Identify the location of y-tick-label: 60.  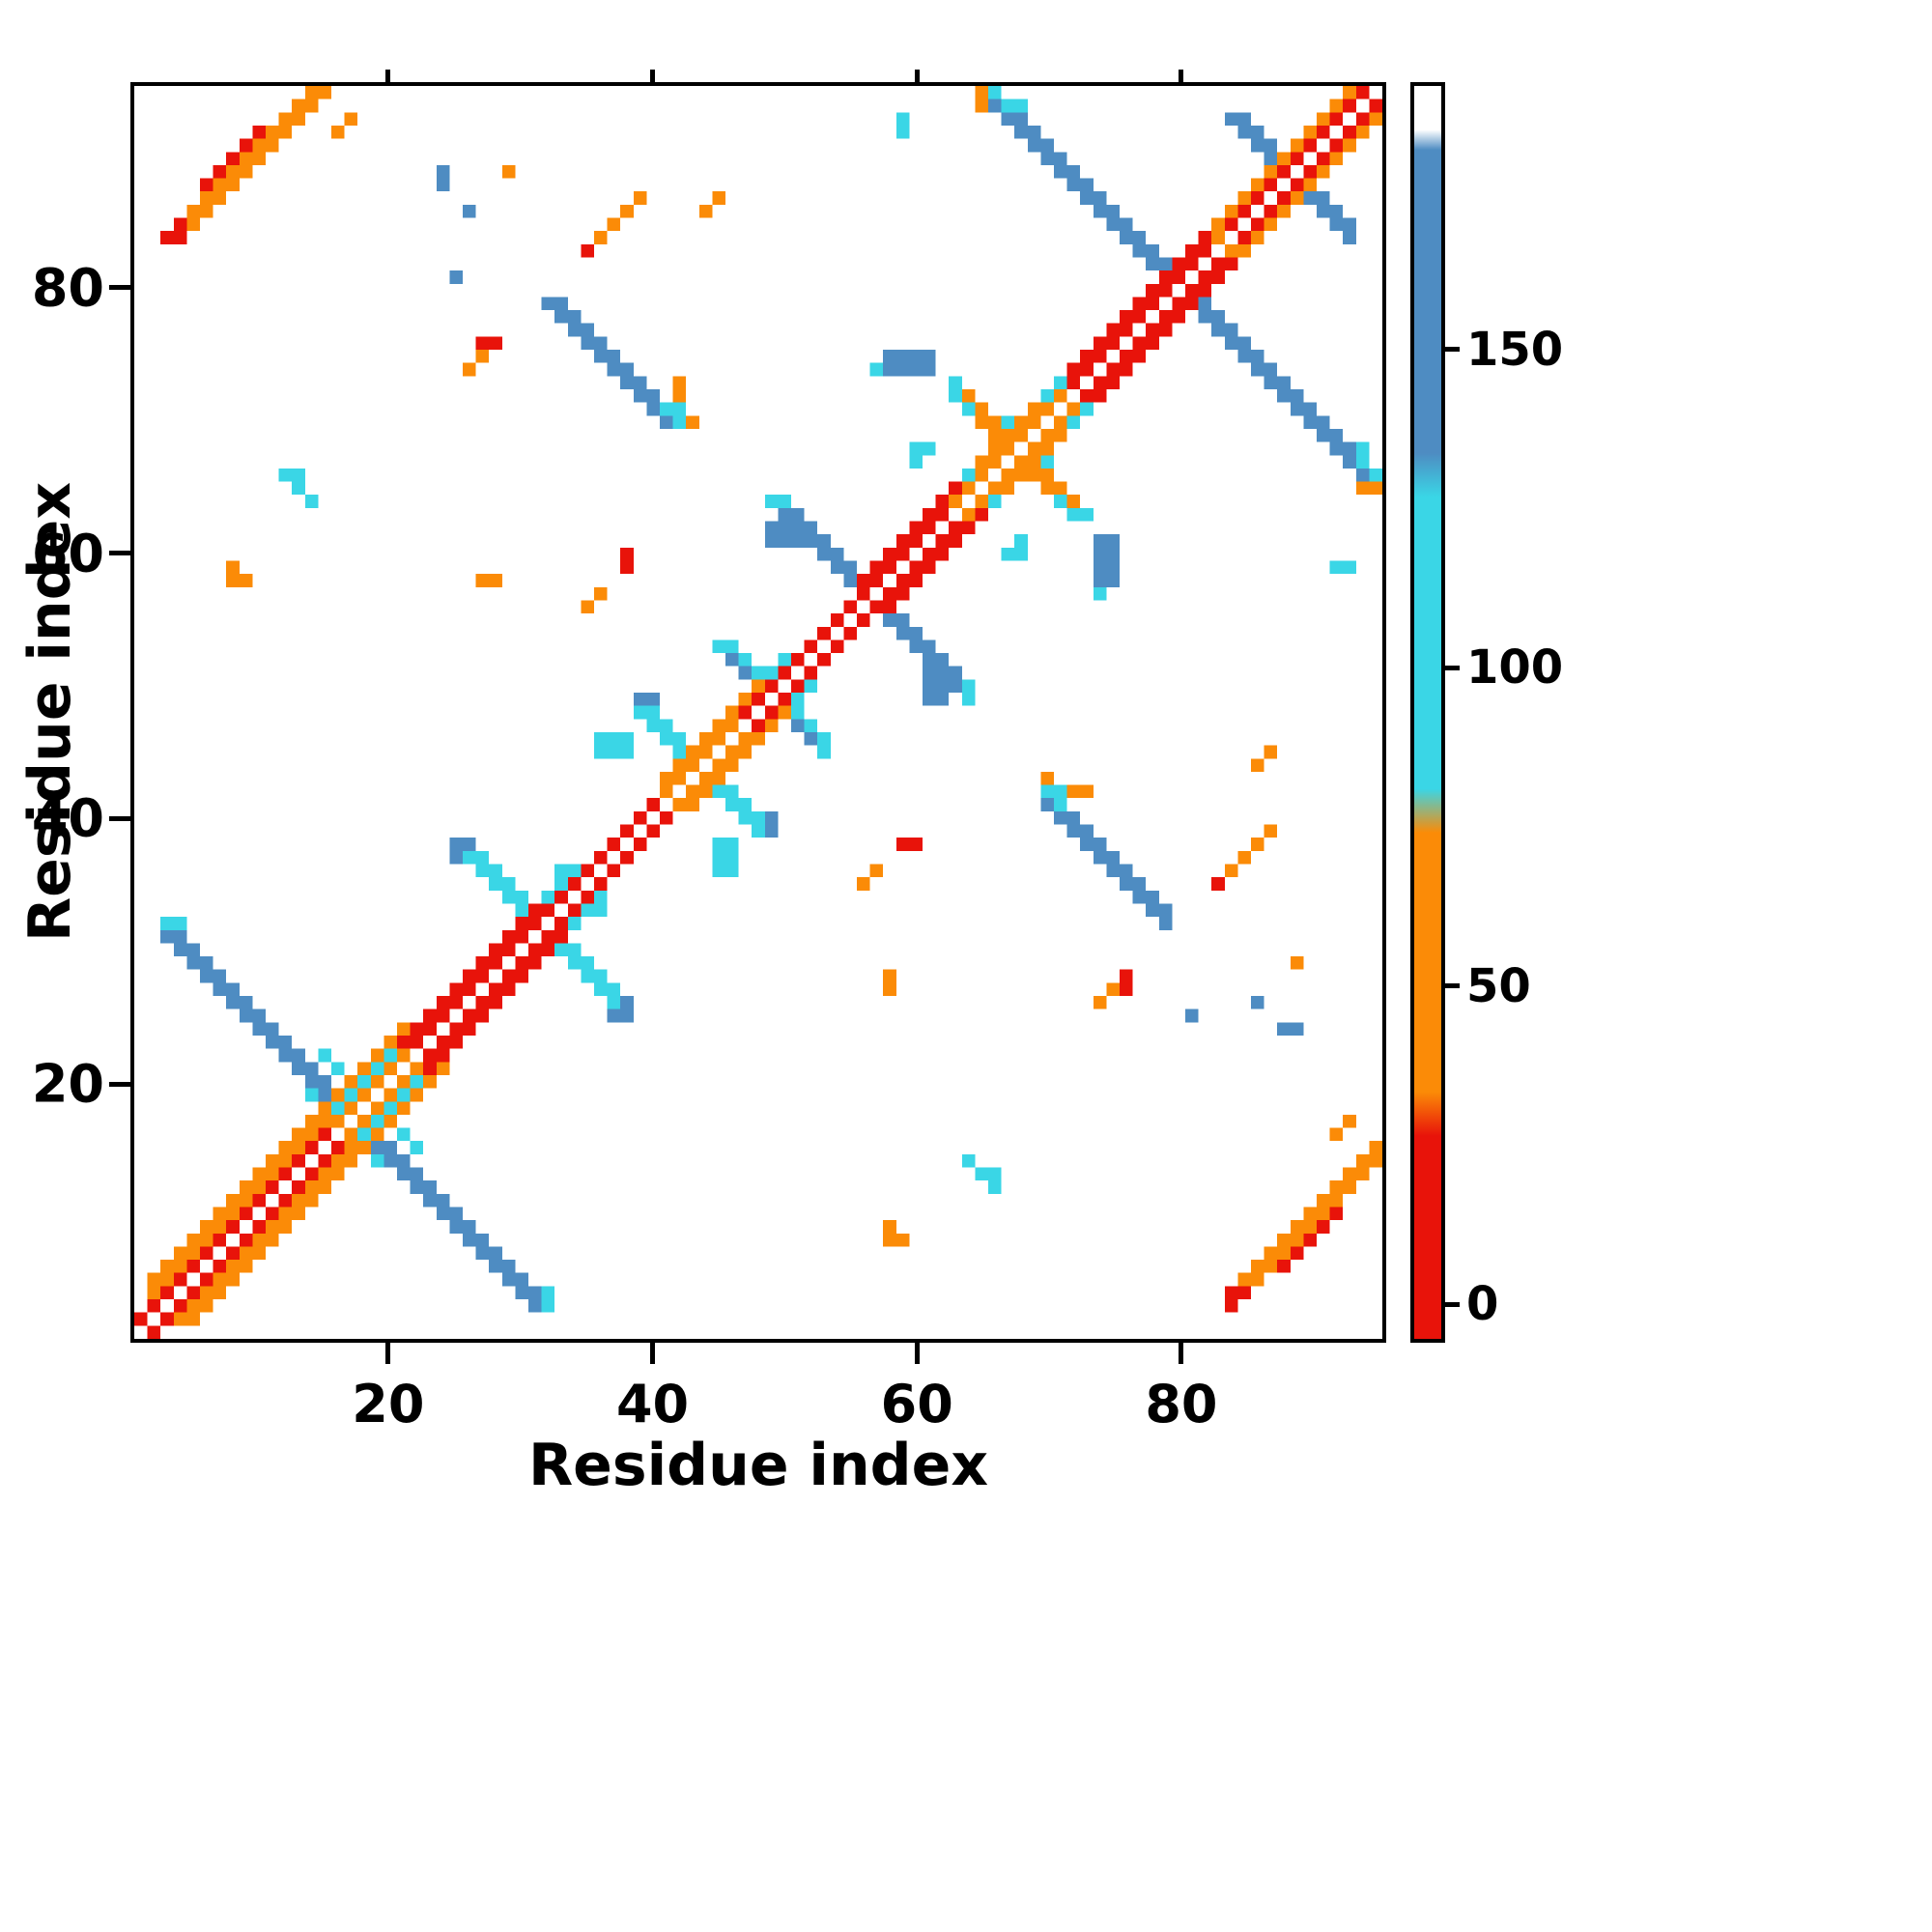
(67, 553).